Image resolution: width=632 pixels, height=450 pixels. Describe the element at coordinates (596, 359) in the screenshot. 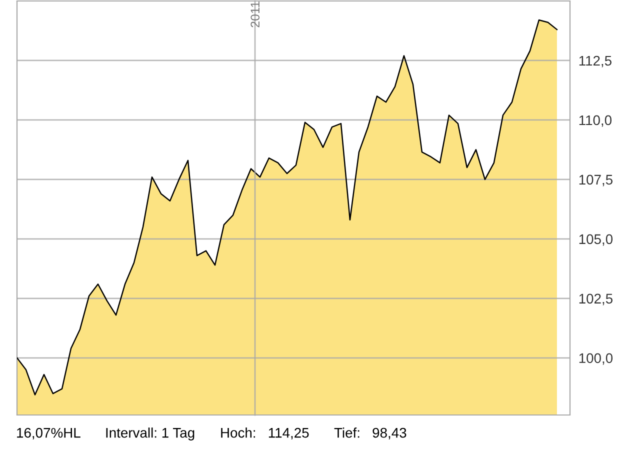

I see `y-tick-label: 100,0` at that location.